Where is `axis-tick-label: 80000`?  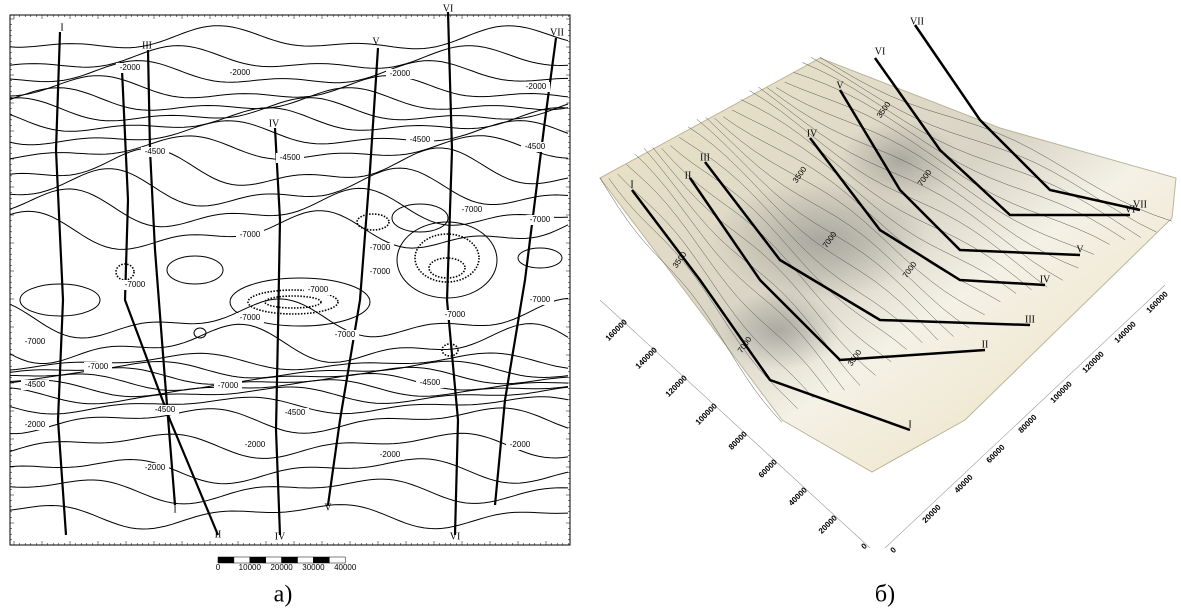
axis-tick-label: 80000 is located at coordinates (1028, 423).